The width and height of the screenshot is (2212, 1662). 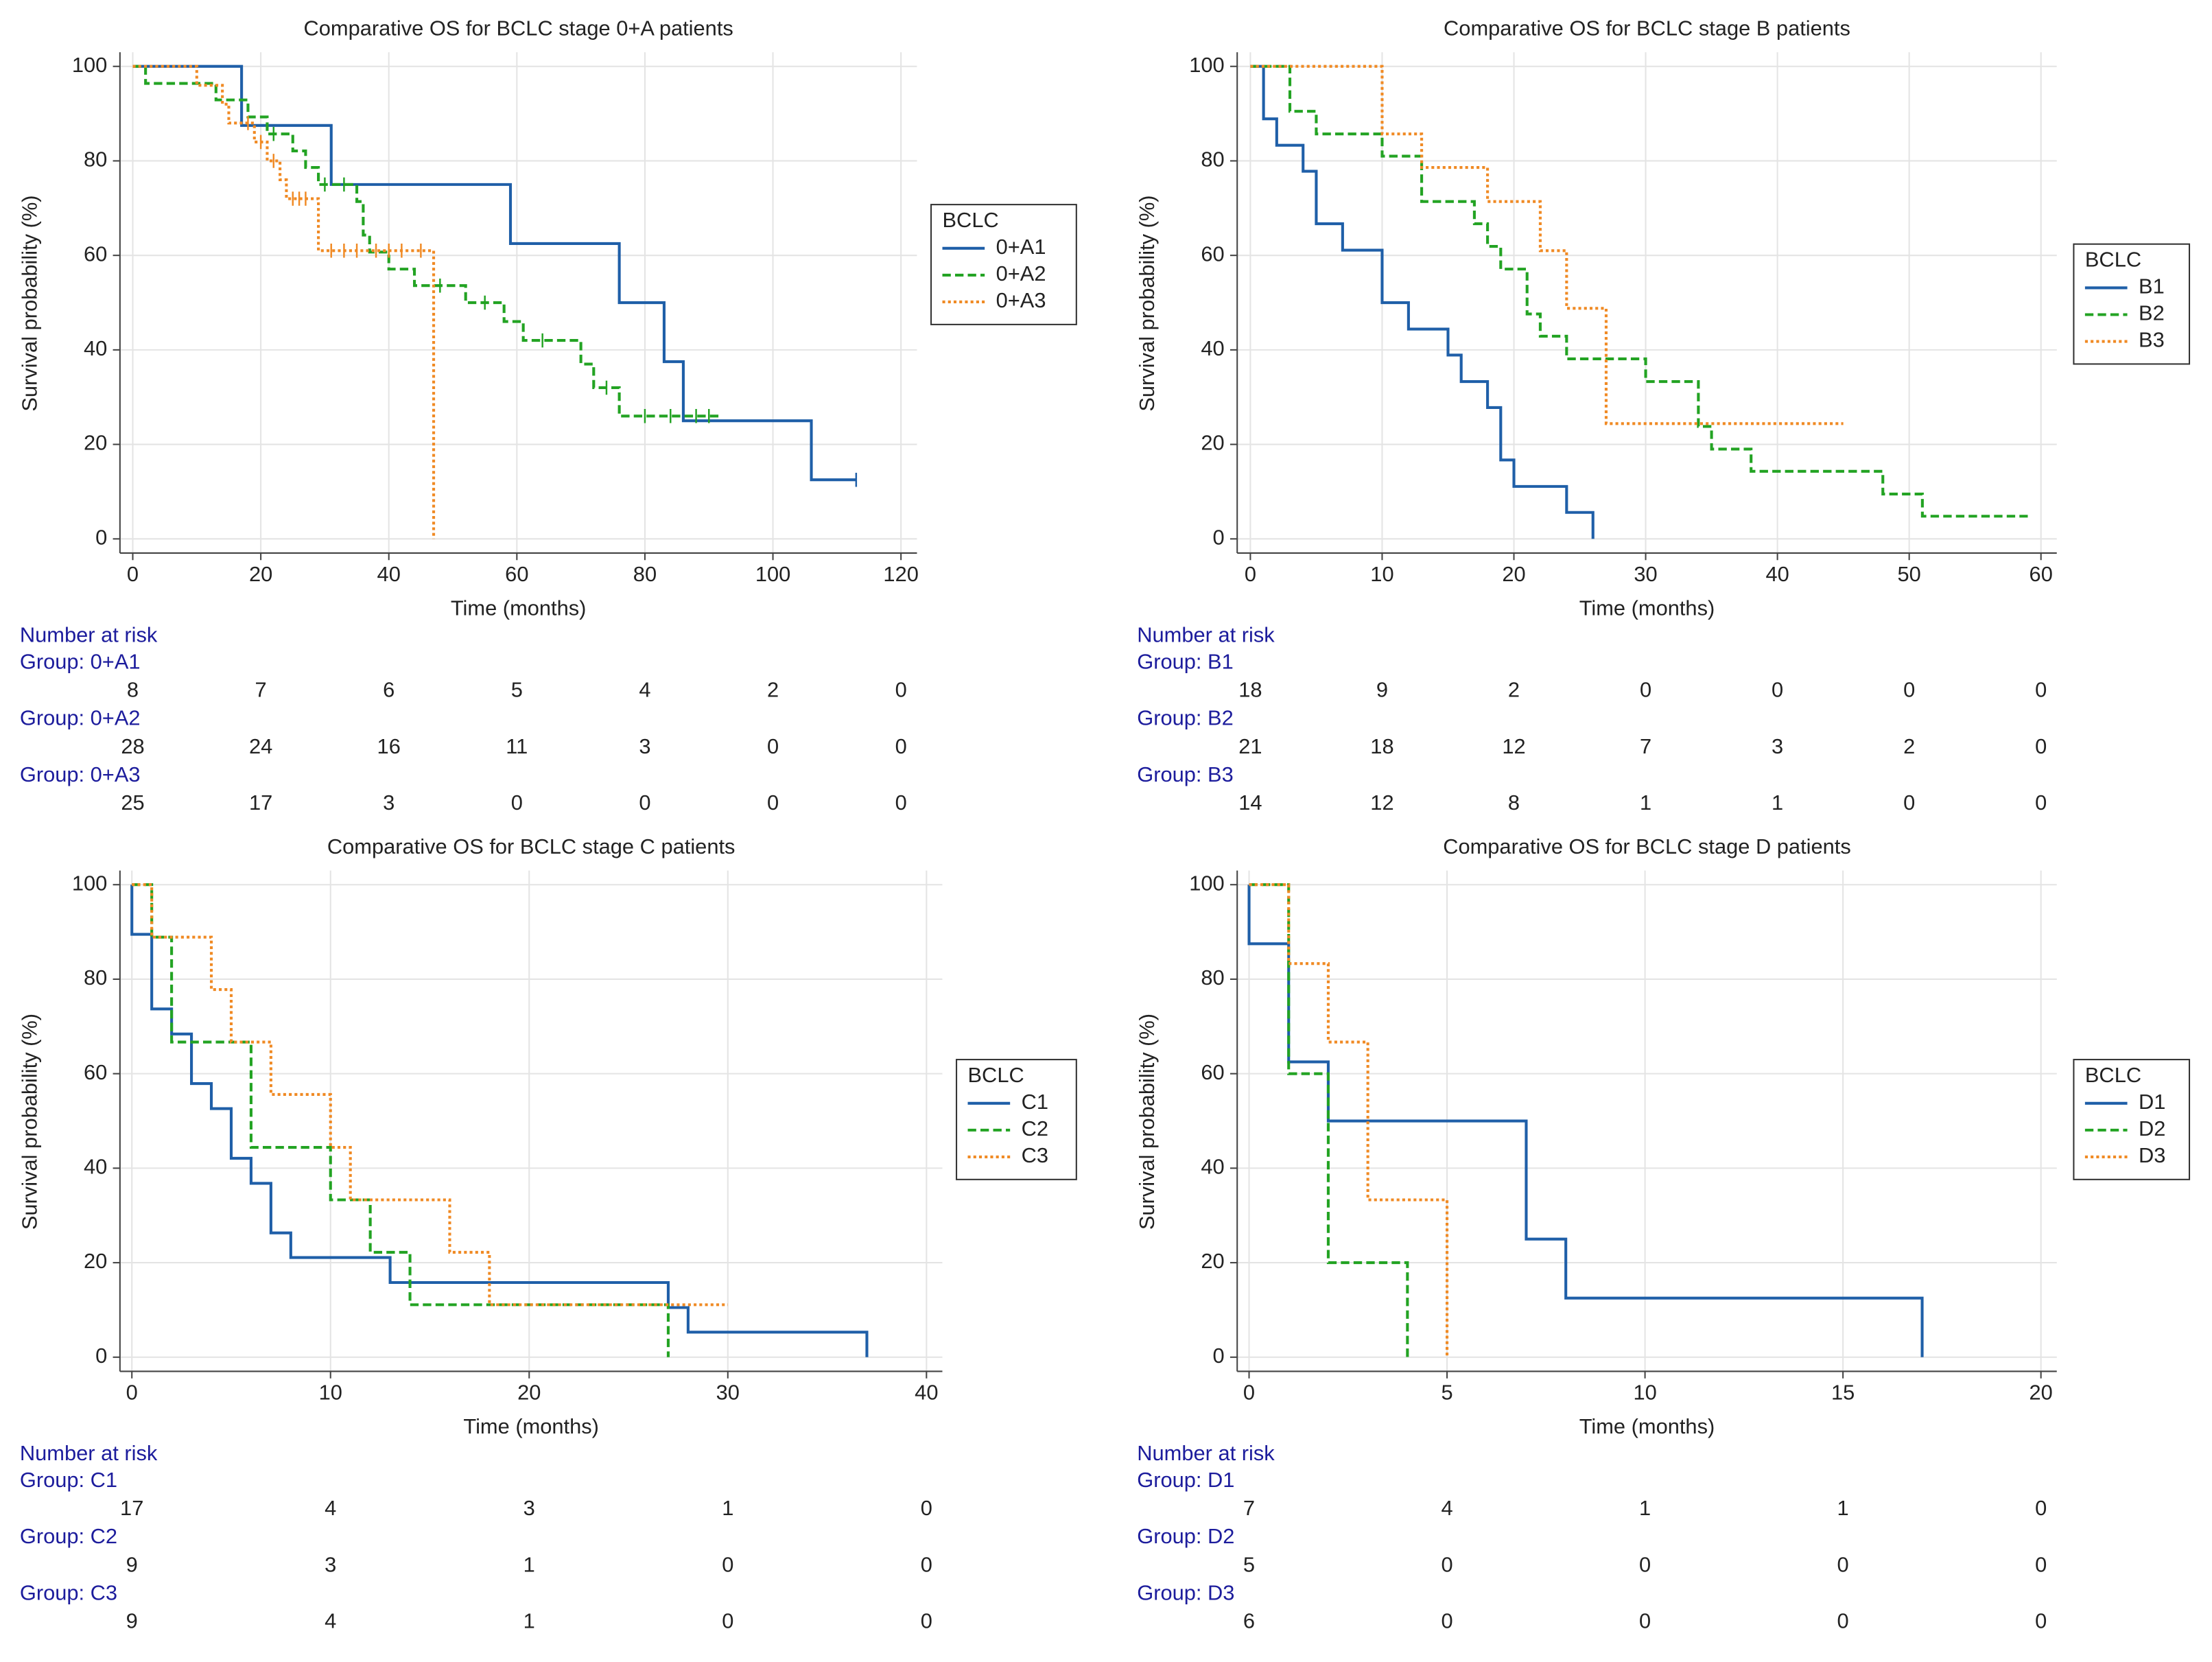 What do you see at coordinates (80, 661) in the screenshot?
I see `risk-group-label: Group: 0+A1` at bounding box center [80, 661].